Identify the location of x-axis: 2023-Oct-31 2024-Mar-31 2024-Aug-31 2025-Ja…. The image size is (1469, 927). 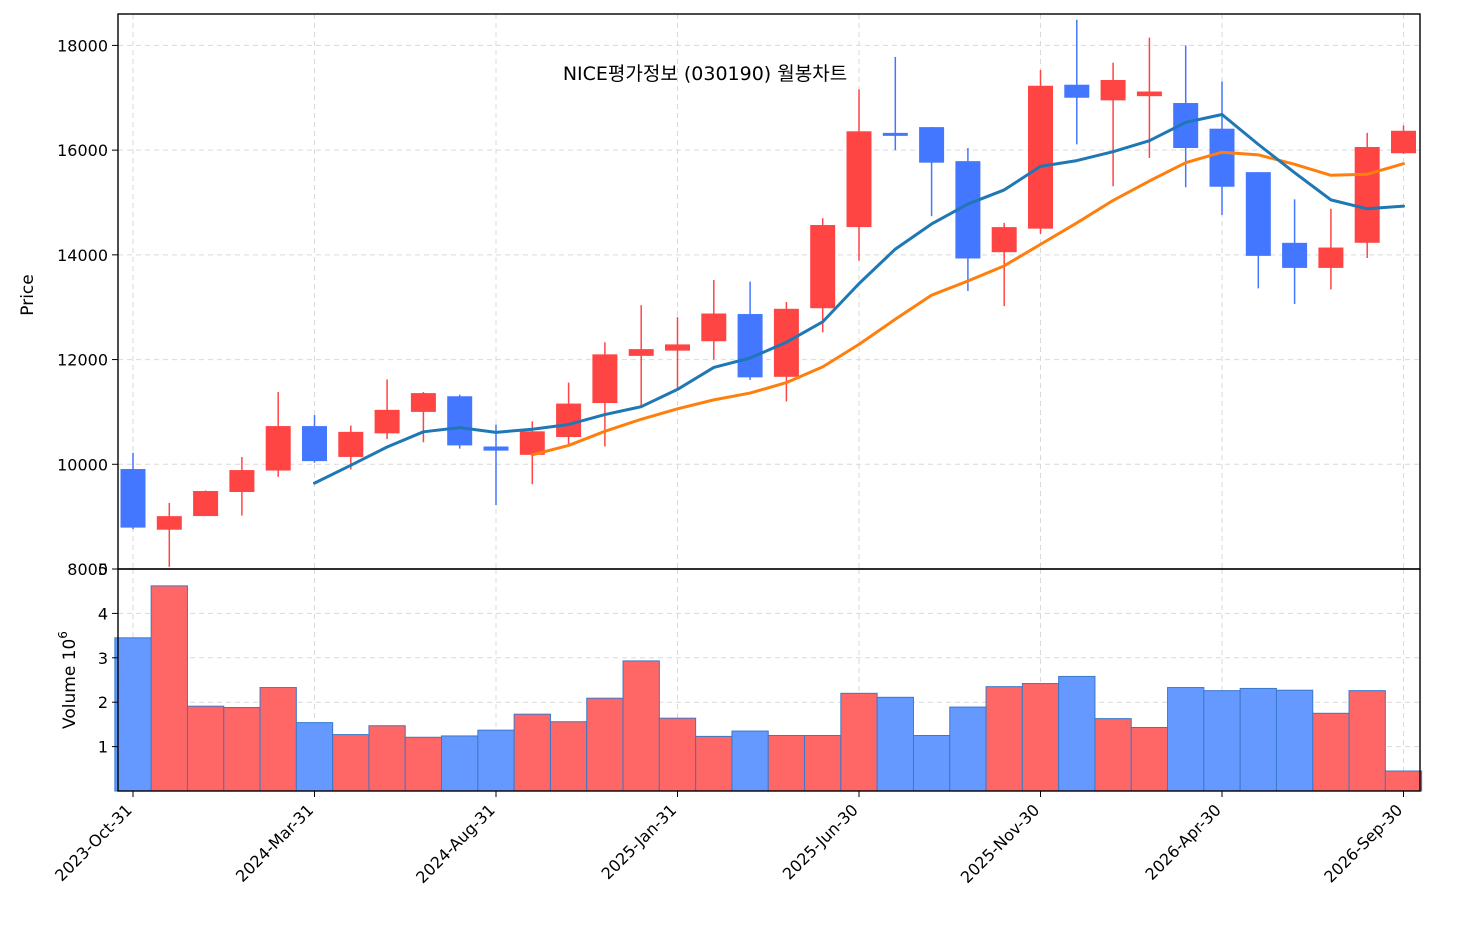
(728, 839).